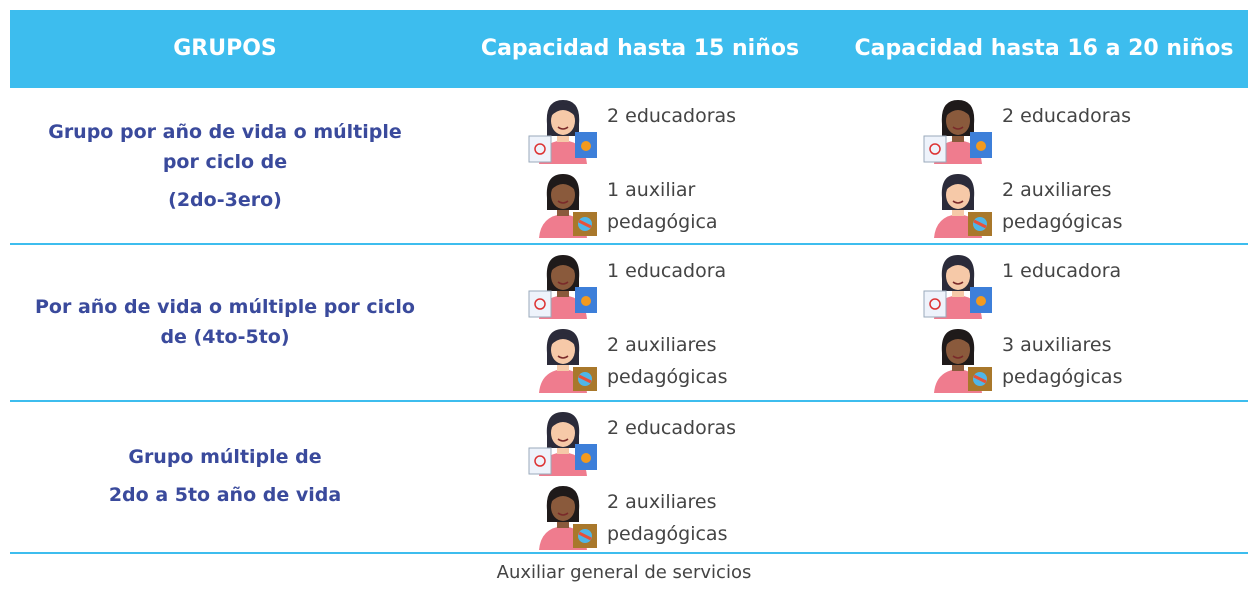 The width and height of the screenshot is (1248, 606). I want to click on staff-text: 1 auxiliar pedagógica, so click(662, 206).